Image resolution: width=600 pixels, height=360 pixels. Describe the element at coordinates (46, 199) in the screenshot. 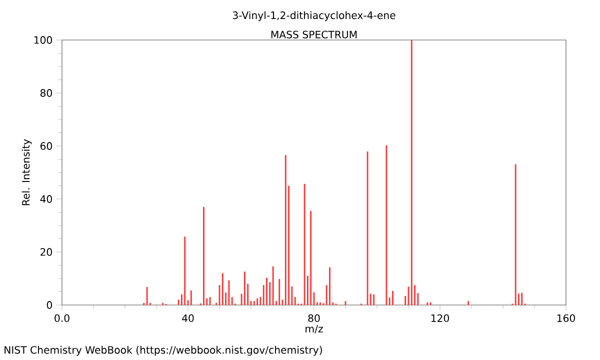

I see `y-tick-label: 40` at that location.